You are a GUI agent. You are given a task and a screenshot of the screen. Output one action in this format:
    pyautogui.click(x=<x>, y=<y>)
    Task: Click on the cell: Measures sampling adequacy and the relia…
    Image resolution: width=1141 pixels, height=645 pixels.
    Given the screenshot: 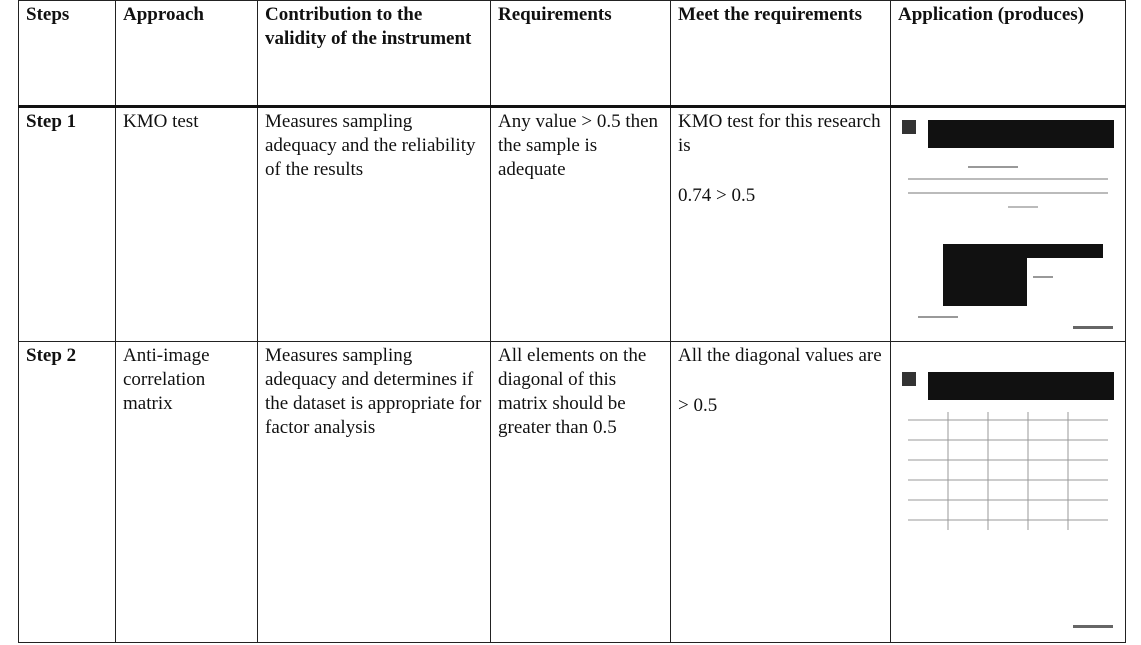 What is the action you would take?
    pyautogui.click(x=374, y=224)
    